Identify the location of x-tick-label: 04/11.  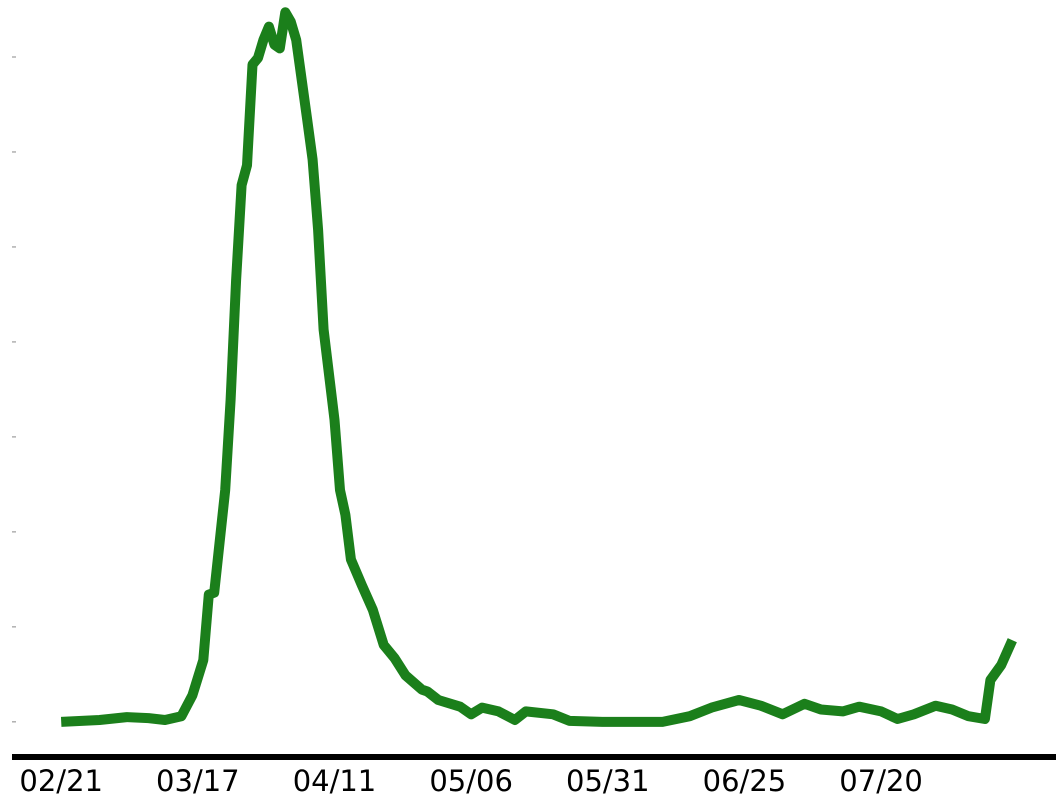
(335, 781).